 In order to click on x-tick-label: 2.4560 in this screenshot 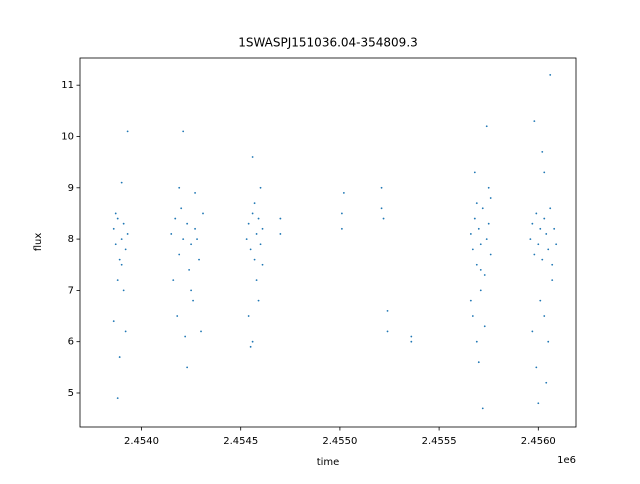, I will do `click(538, 441)`.